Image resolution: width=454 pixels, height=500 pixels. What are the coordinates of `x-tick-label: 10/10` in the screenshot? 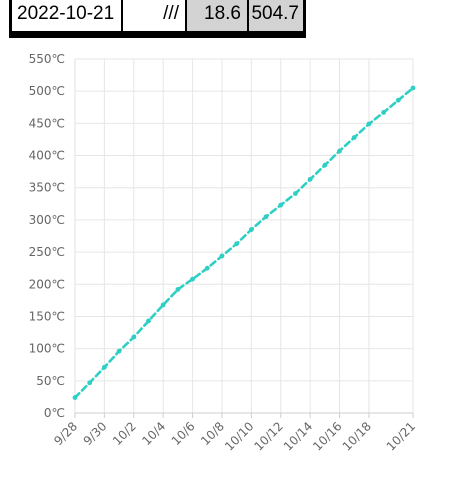 It's located at (239, 436).